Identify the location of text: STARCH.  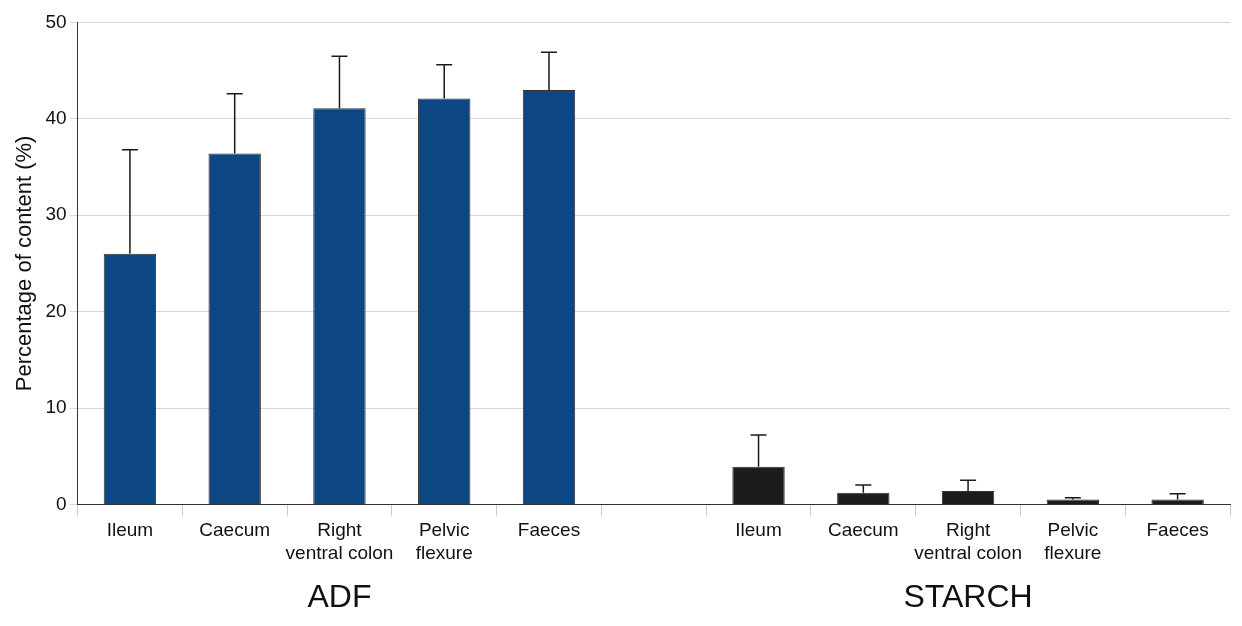
(968, 595).